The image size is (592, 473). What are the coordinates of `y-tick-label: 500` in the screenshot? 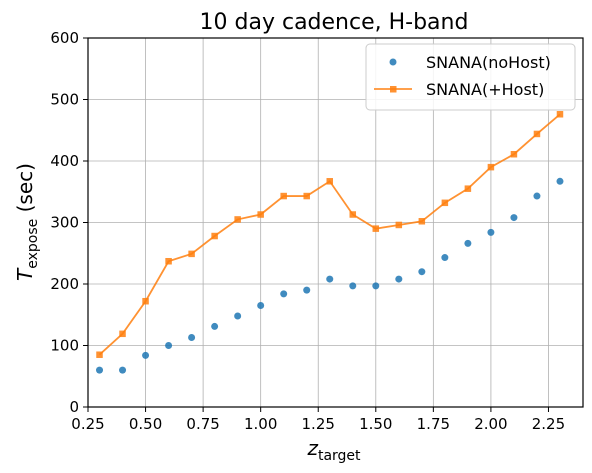 It's located at (64, 100).